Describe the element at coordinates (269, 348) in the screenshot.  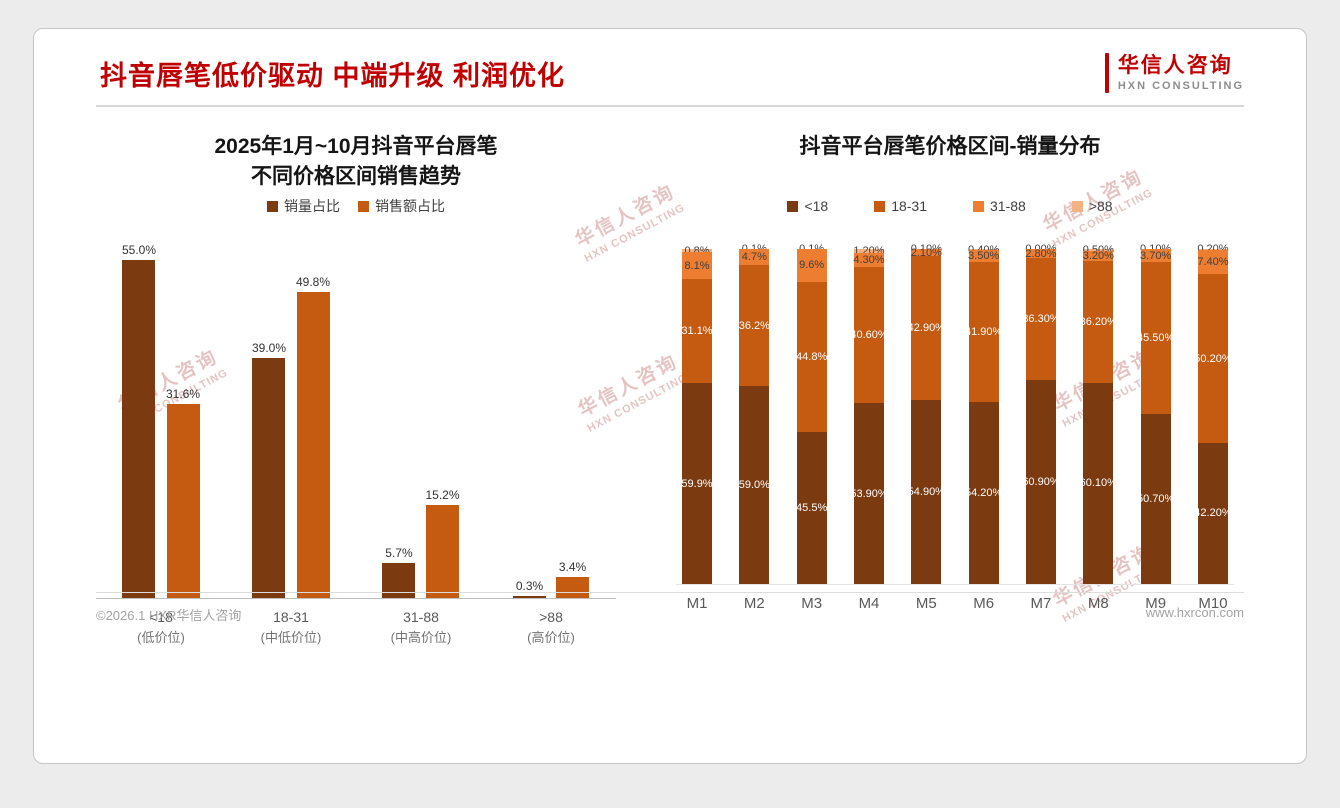
I see `bar-value-label: 39.0%` at that location.